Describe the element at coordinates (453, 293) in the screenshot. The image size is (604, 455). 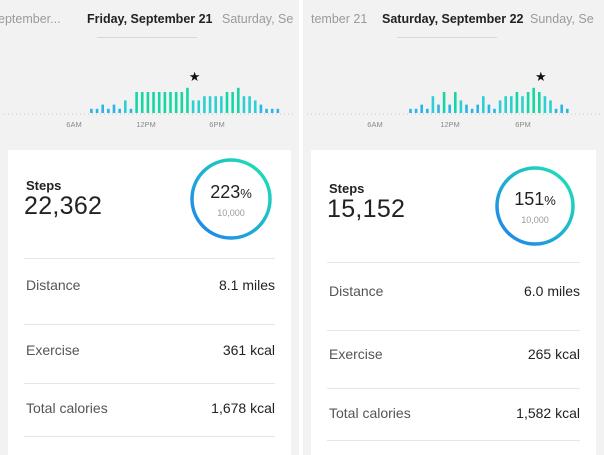
I see `row-distance: Distance 6.0 miles` at that location.